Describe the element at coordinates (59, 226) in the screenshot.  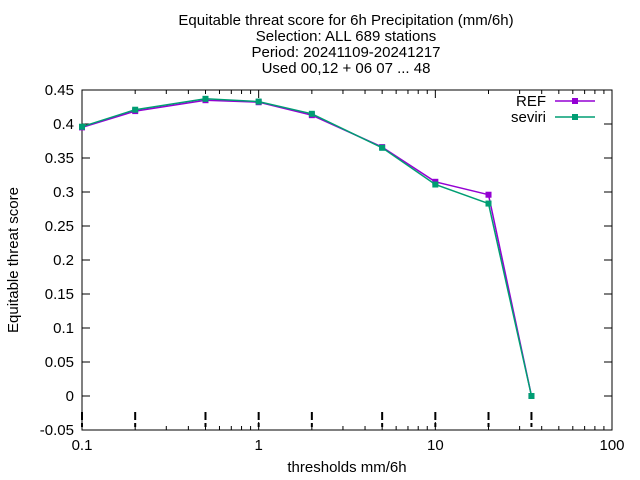
I see `y-tick-label: 0.25` at that location.